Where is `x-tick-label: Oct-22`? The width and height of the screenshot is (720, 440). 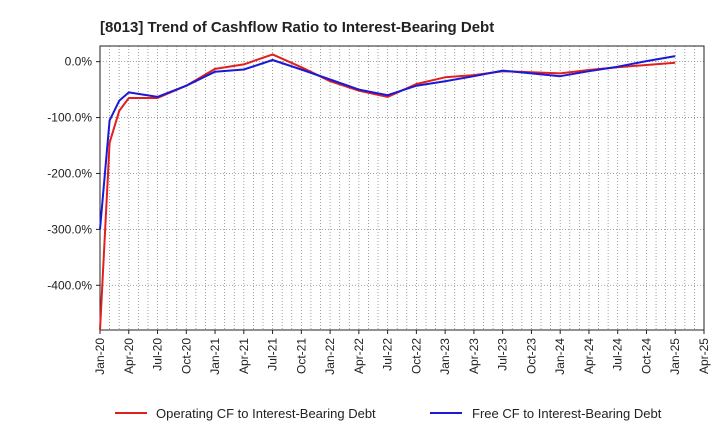
x-tick-label: Oct-22 is located at coordinates (416, 356).